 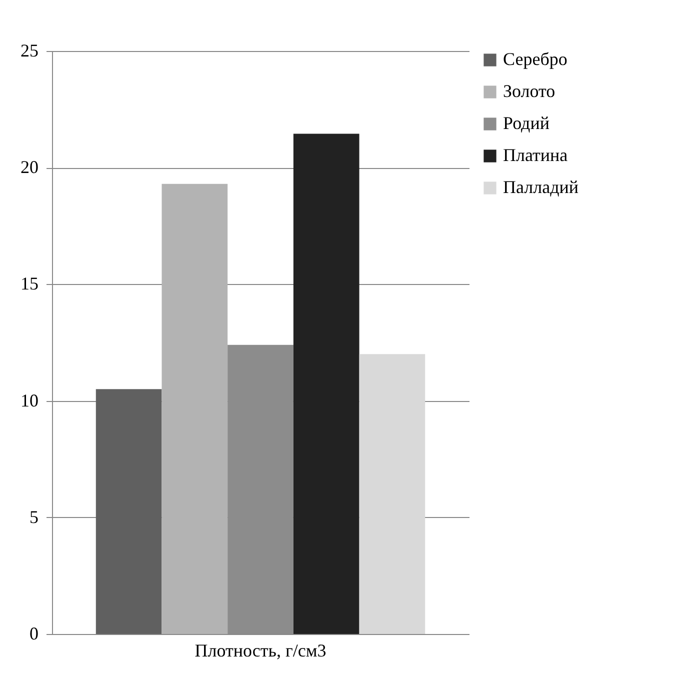 I want to click on legend-label: Родий, so click(x=526, y=123).